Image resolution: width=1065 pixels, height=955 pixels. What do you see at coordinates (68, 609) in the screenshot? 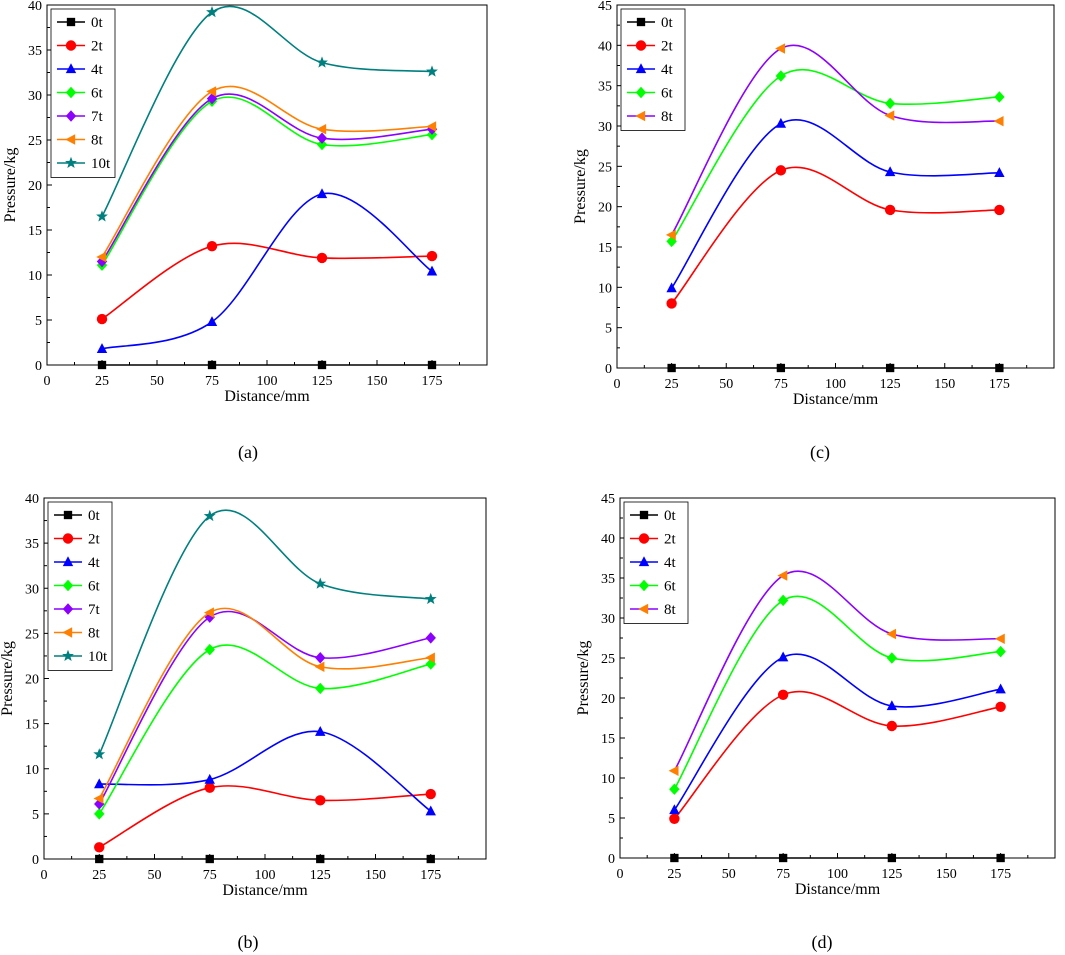
I see `legend-marker-7t` at bounding box center [68, 609].